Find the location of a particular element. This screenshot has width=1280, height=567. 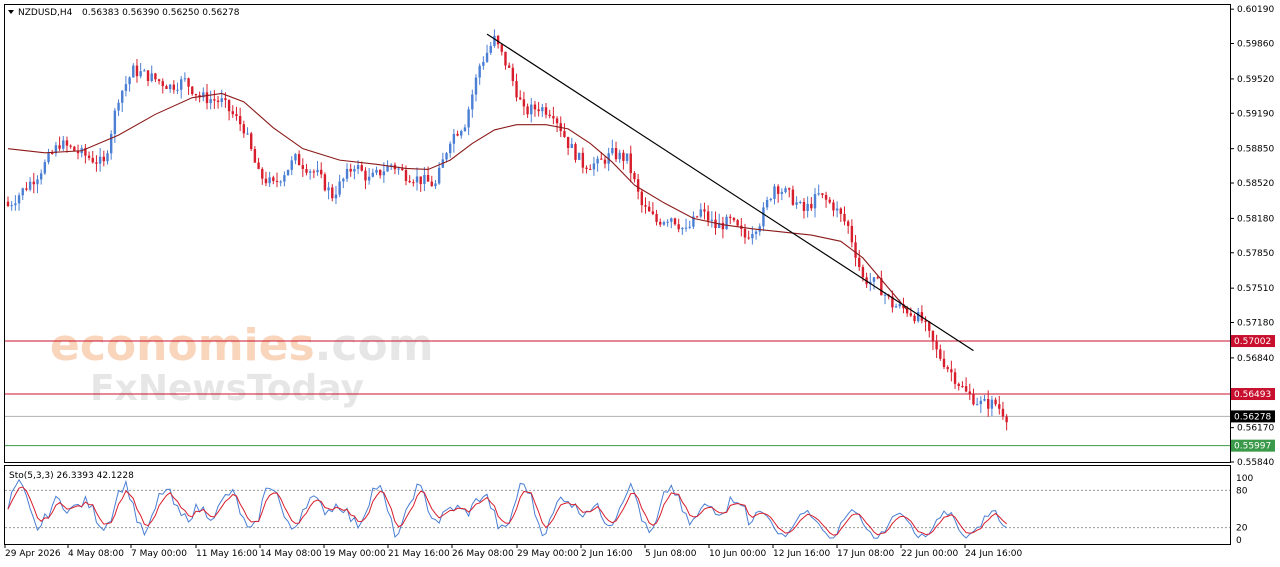

symbol-label: NZDUSD,H4 is located at coordinates (45, 13).